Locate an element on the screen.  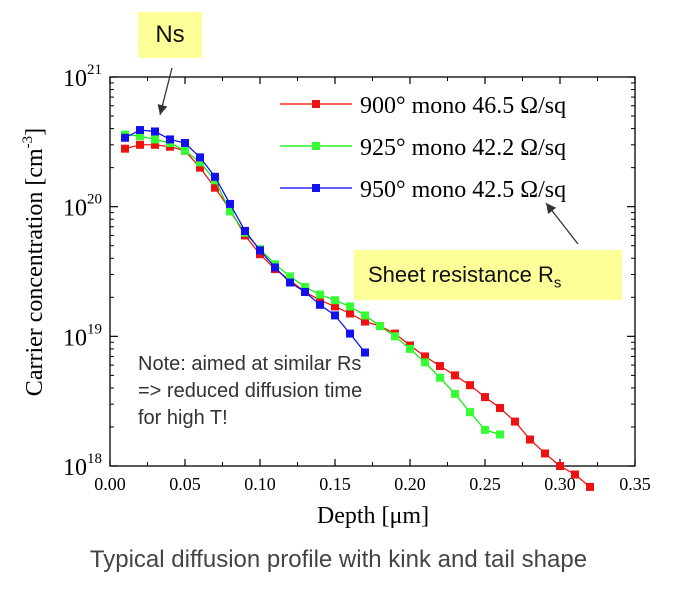
y-tick-label: 1018 is located at coordinates (82, 466).